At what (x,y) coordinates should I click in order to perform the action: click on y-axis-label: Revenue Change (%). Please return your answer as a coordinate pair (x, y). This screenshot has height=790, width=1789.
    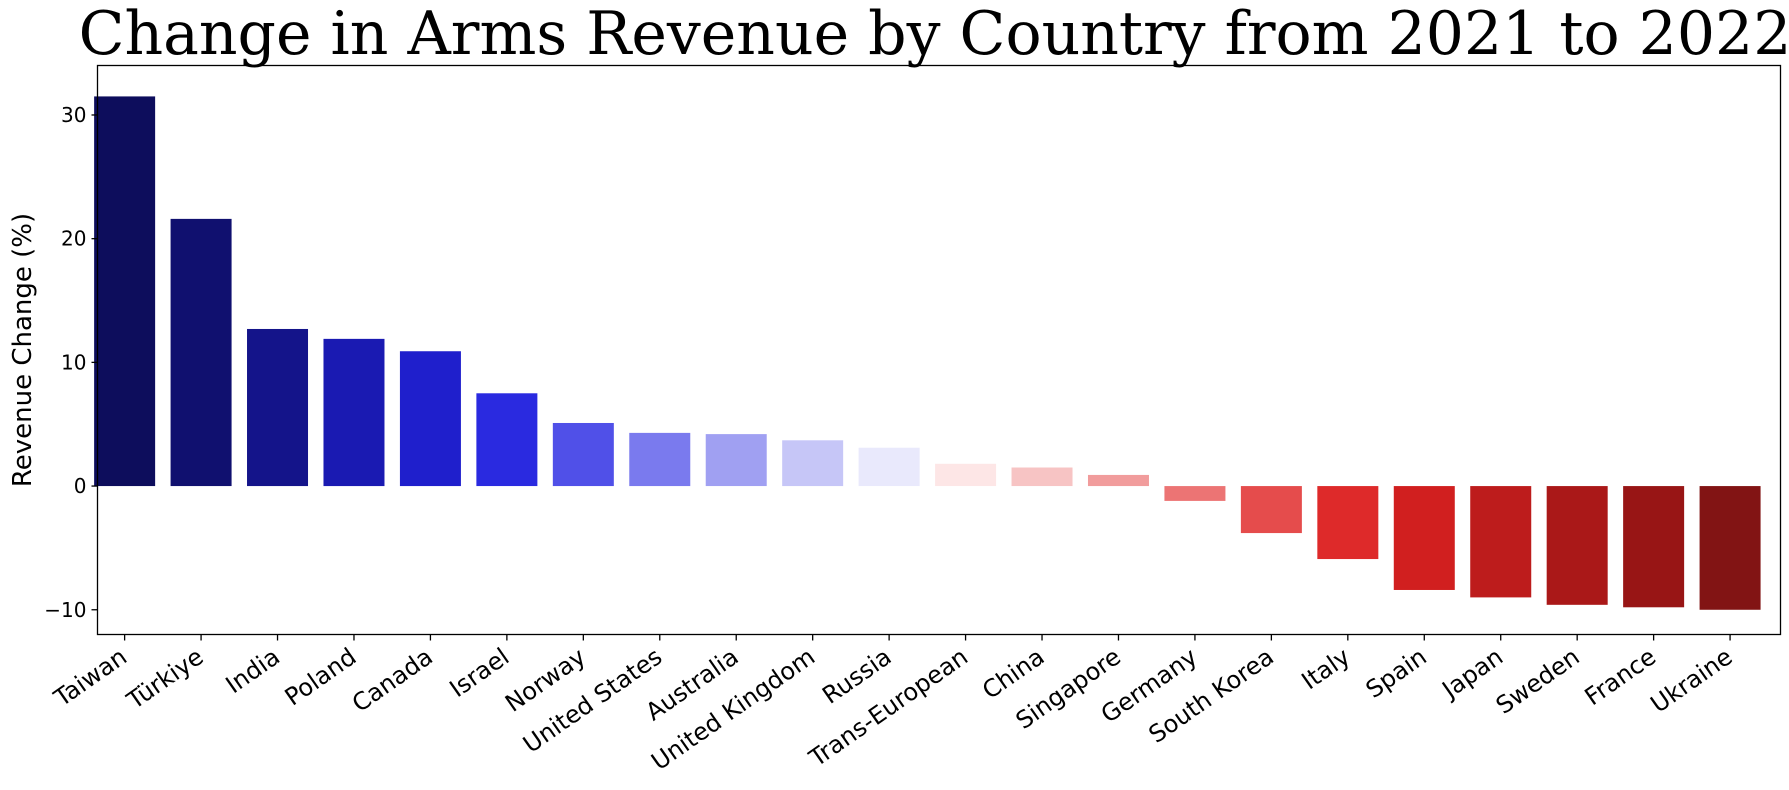
    Looking at the image, I should click on (23, 350).